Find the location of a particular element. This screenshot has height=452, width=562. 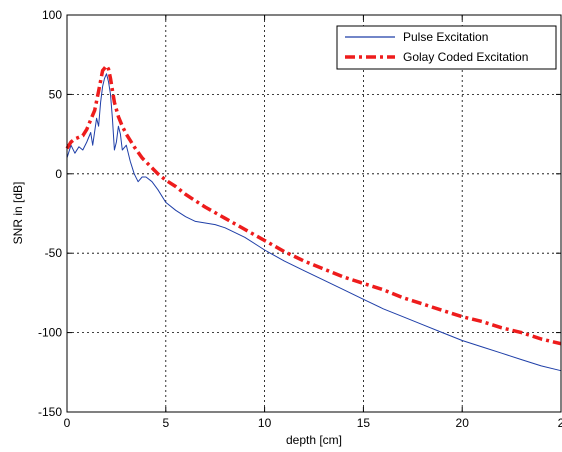

x-tick-label: 20 is located at coordinates (463, 423).